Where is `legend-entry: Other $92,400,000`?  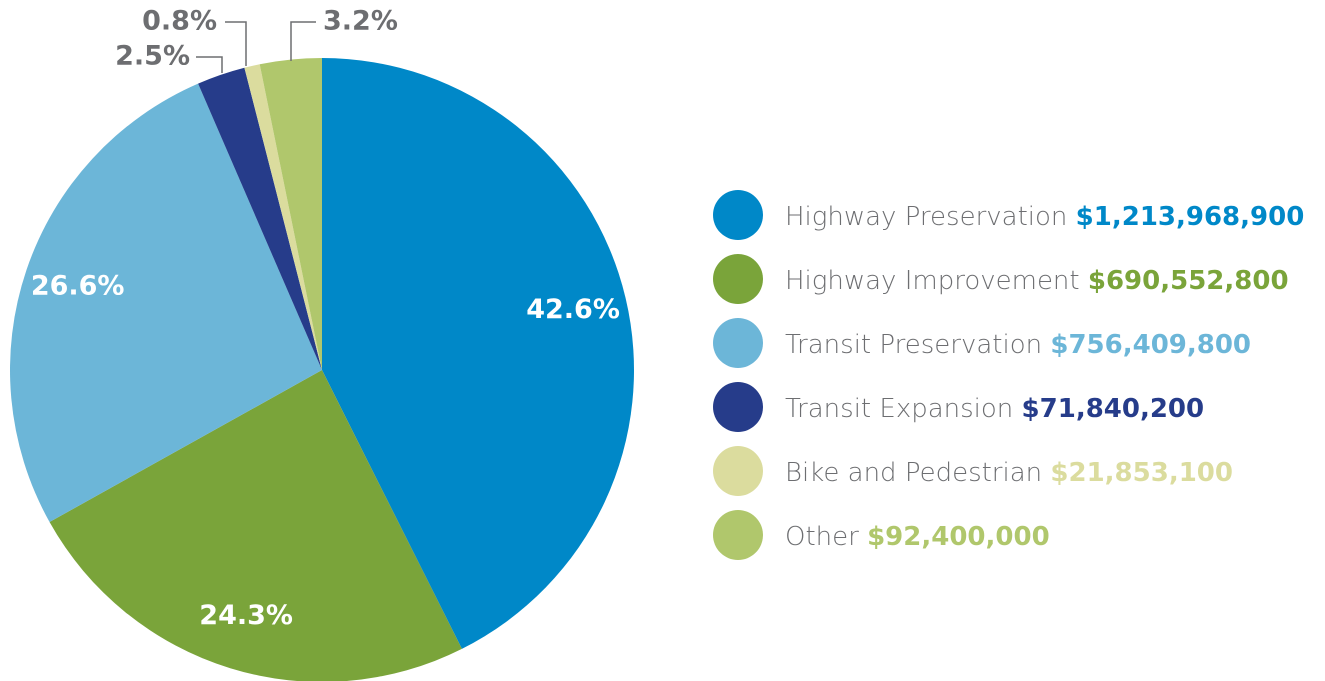 legend-entry: Other $92,400,000 is located at coordinates (917, 537).